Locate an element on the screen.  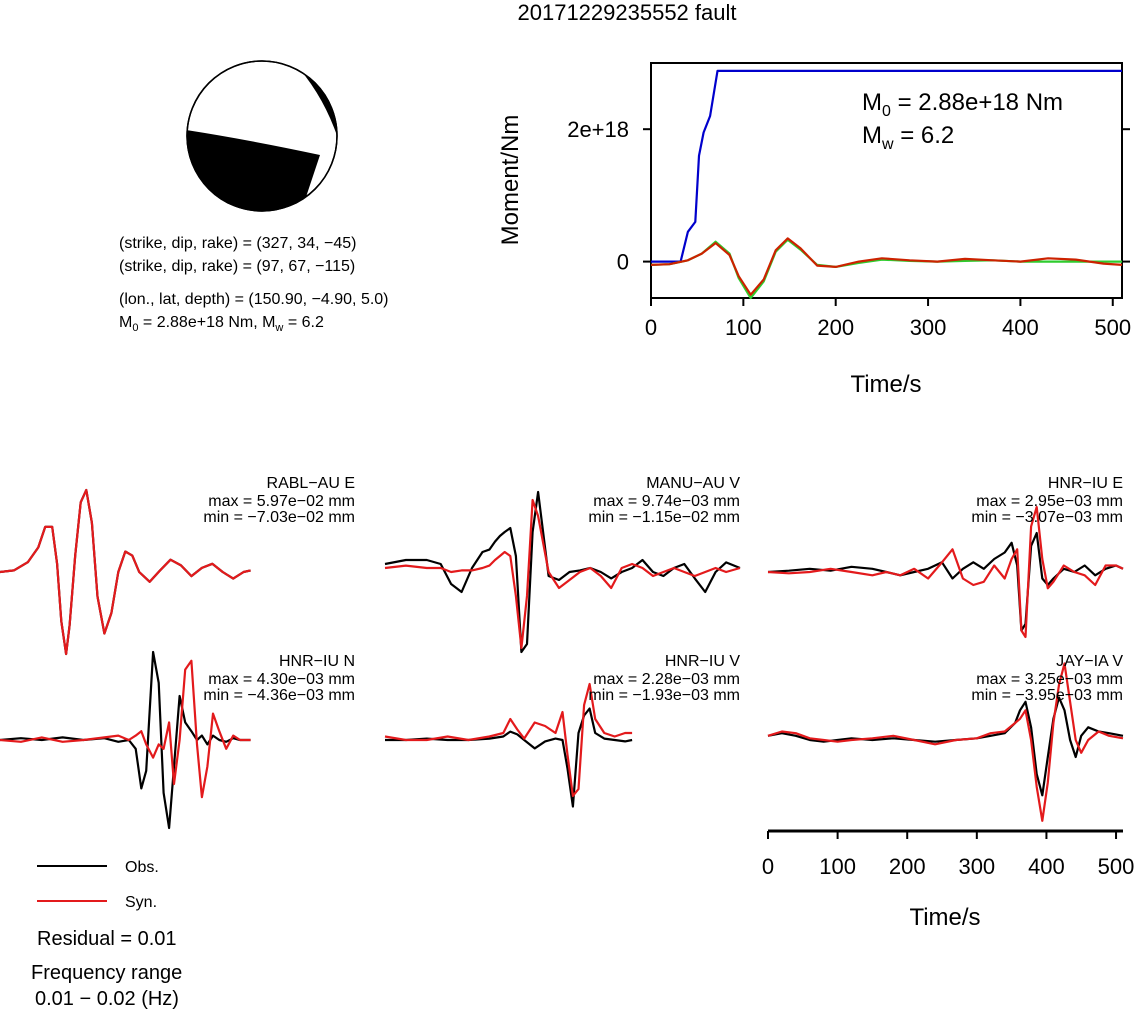
mw-value: = 6.2 is located at coordinates (303, 322).